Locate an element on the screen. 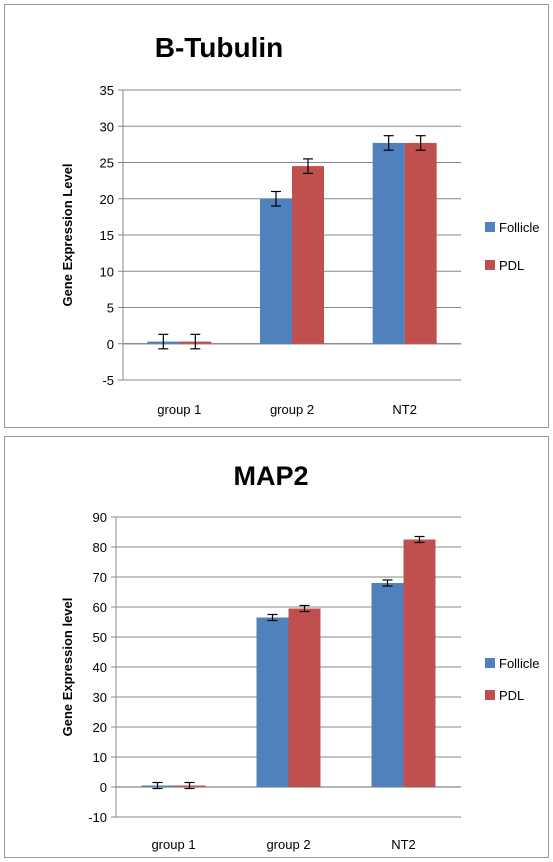  y-tick-label: 60 is located at coordinates (100, 607).